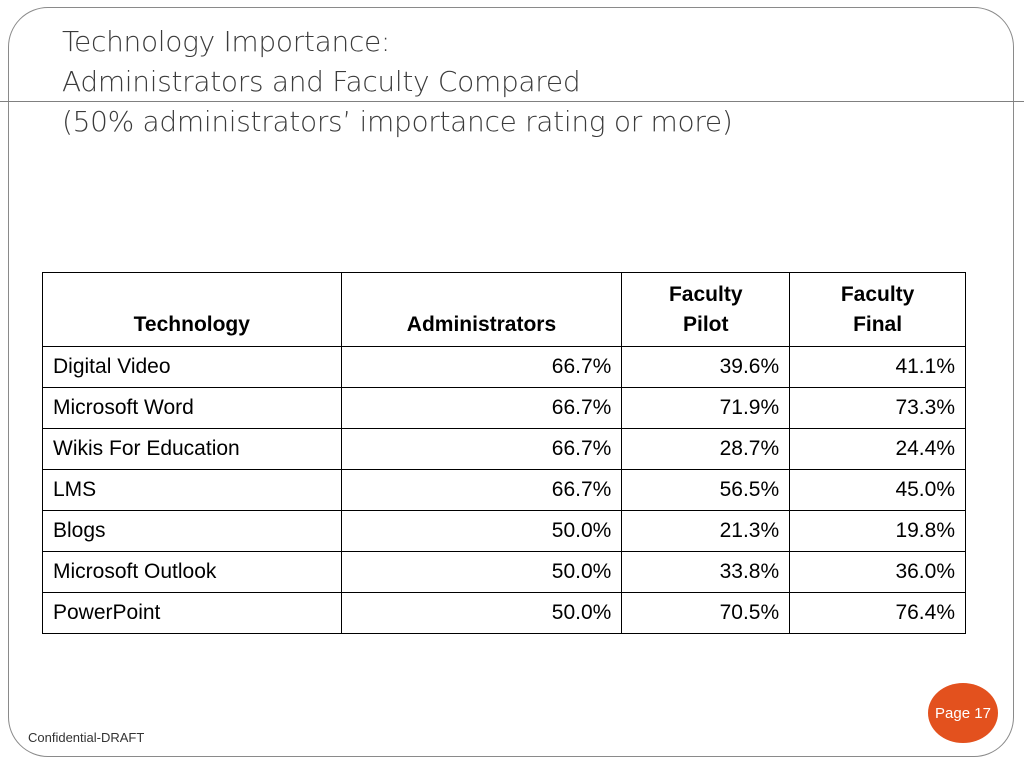  Describe the element at coordinates (192, 531) in the screenshot. I see `cell-technology: Blogs` at that location.